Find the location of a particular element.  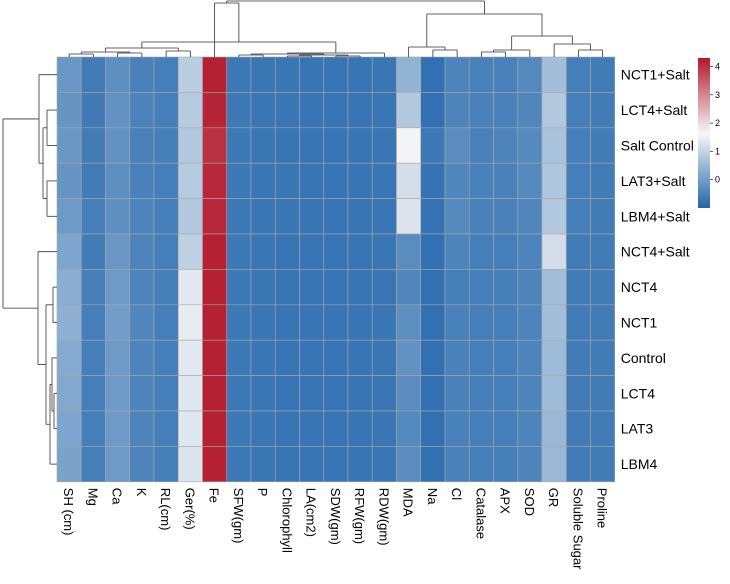

column-label: MDA is located at coordinates (408, 502).